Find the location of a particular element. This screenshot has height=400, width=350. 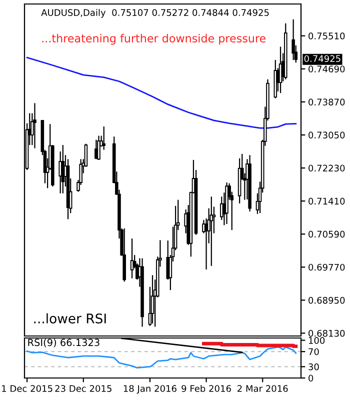

y-tick-label: 0.70590 is located at coordinates (326, 234).